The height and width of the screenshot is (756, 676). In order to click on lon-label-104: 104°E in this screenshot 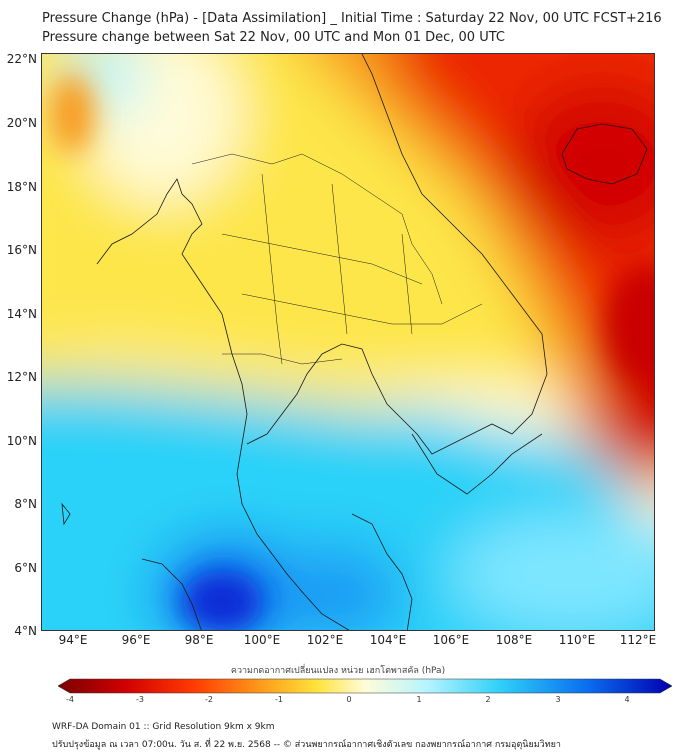, I will do `click(388, 640)`.